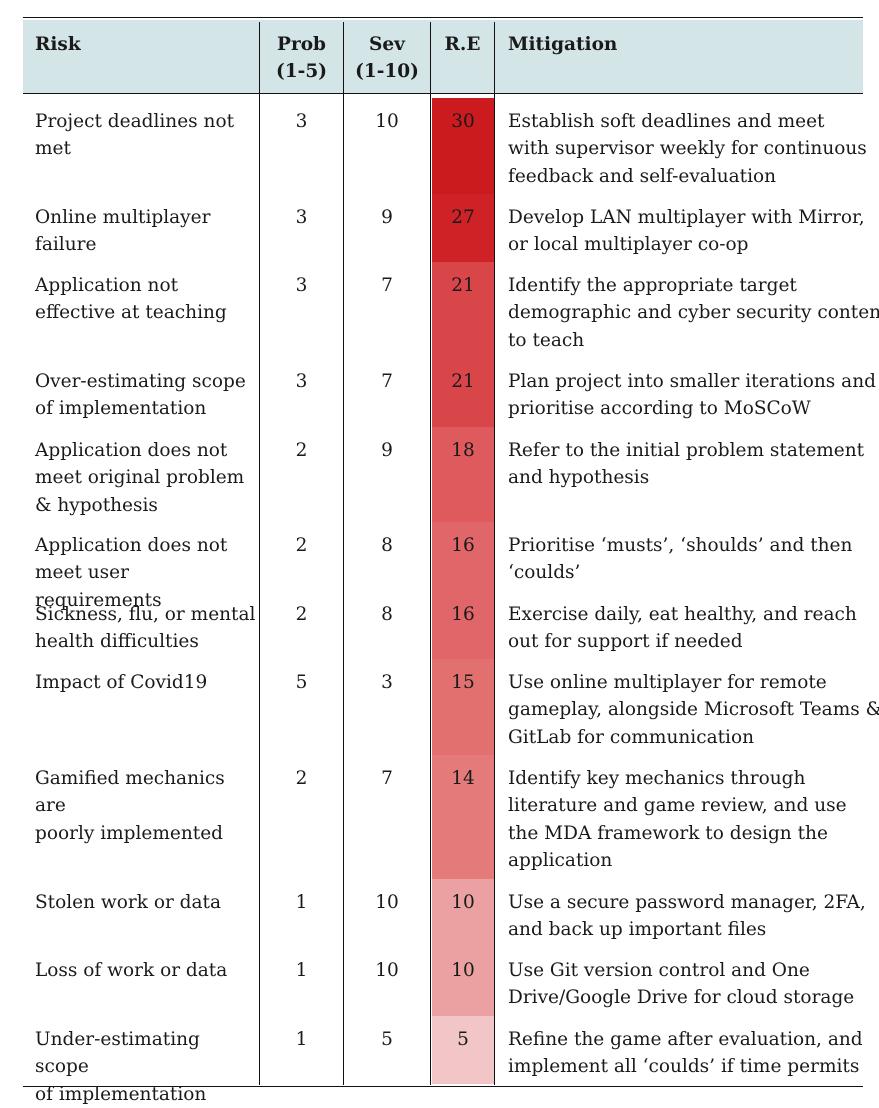 The height and width of the screenshot is (1108, 879). Describe the element at coordinates (130, 792) in the screenshot. I see `risk-line: Gamified mechanics are` at that location.